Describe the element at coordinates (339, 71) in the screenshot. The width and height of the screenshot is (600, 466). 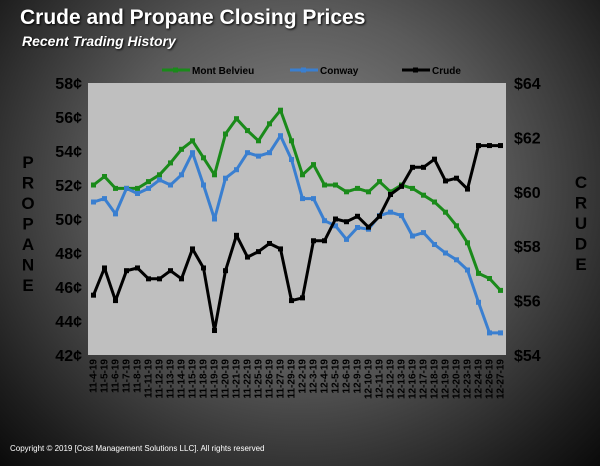
I see `legend-label: Conway` at that location.